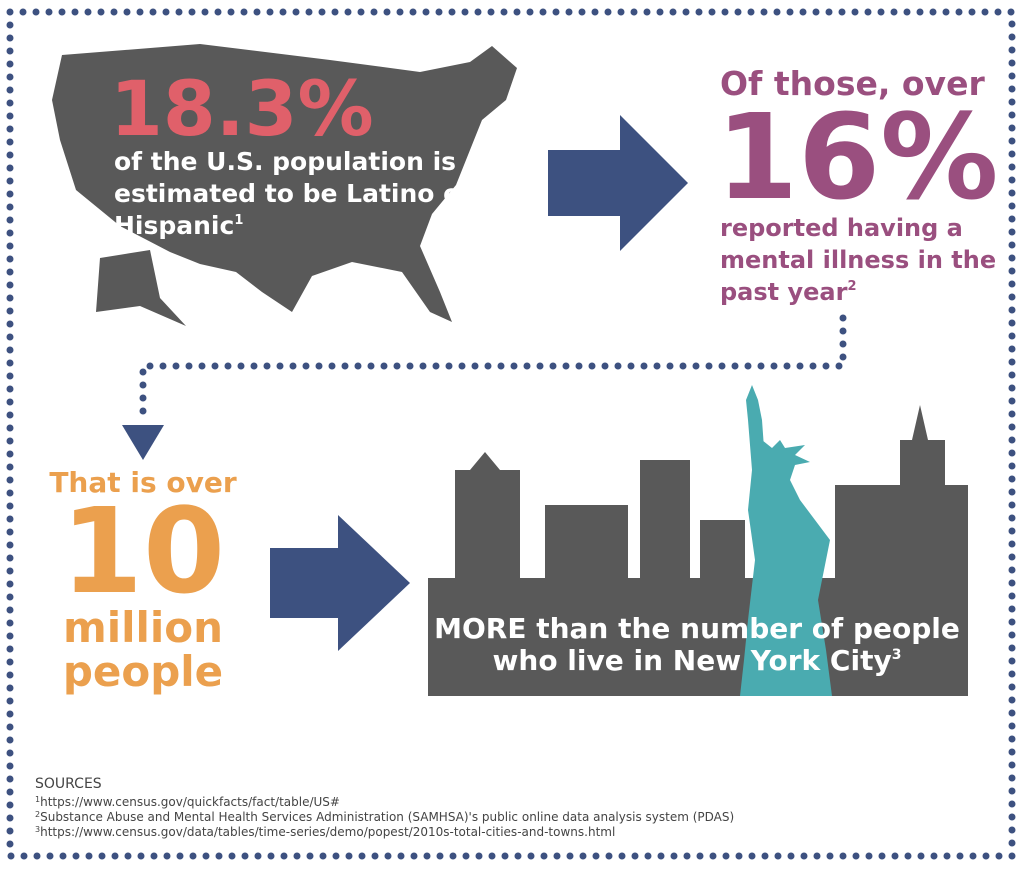 Image resolution: width=1024 pixels, height=869 pixels. Describe the element at coordinates (858, 260) in the screenshot. I see `mental-text: mental illness in the` at that location.